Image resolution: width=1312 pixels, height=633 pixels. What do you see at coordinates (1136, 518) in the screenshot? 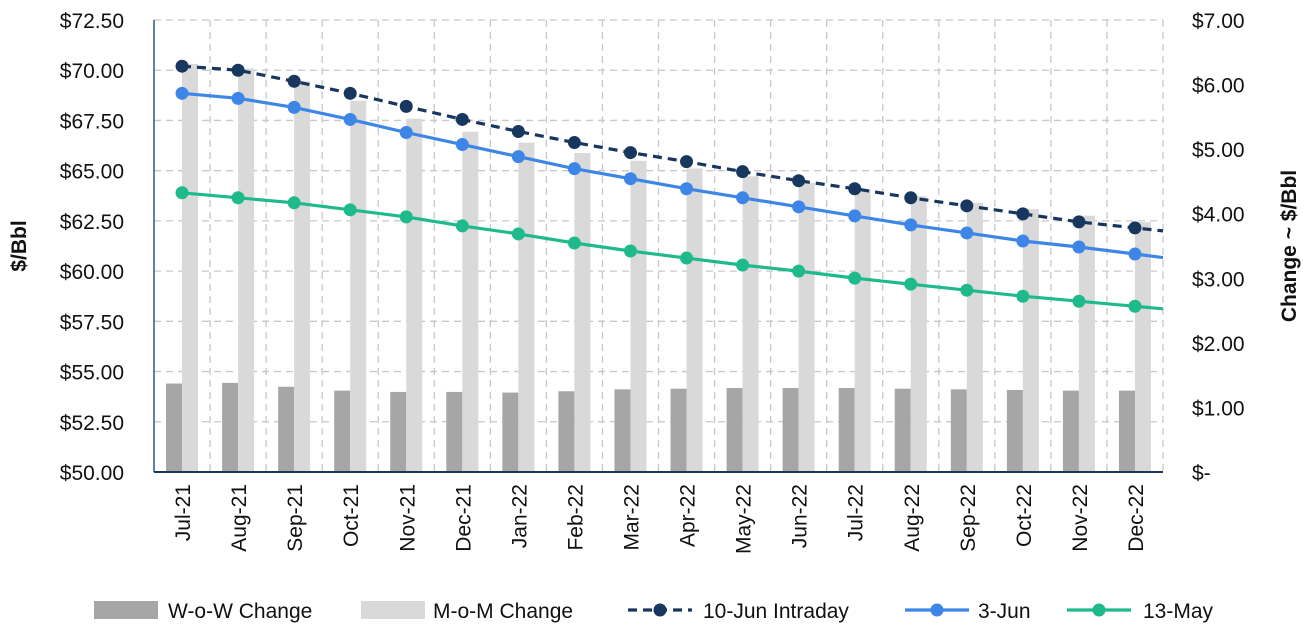
I see `x-tick-label: Dec-22` at bounding box center [1136, 518].